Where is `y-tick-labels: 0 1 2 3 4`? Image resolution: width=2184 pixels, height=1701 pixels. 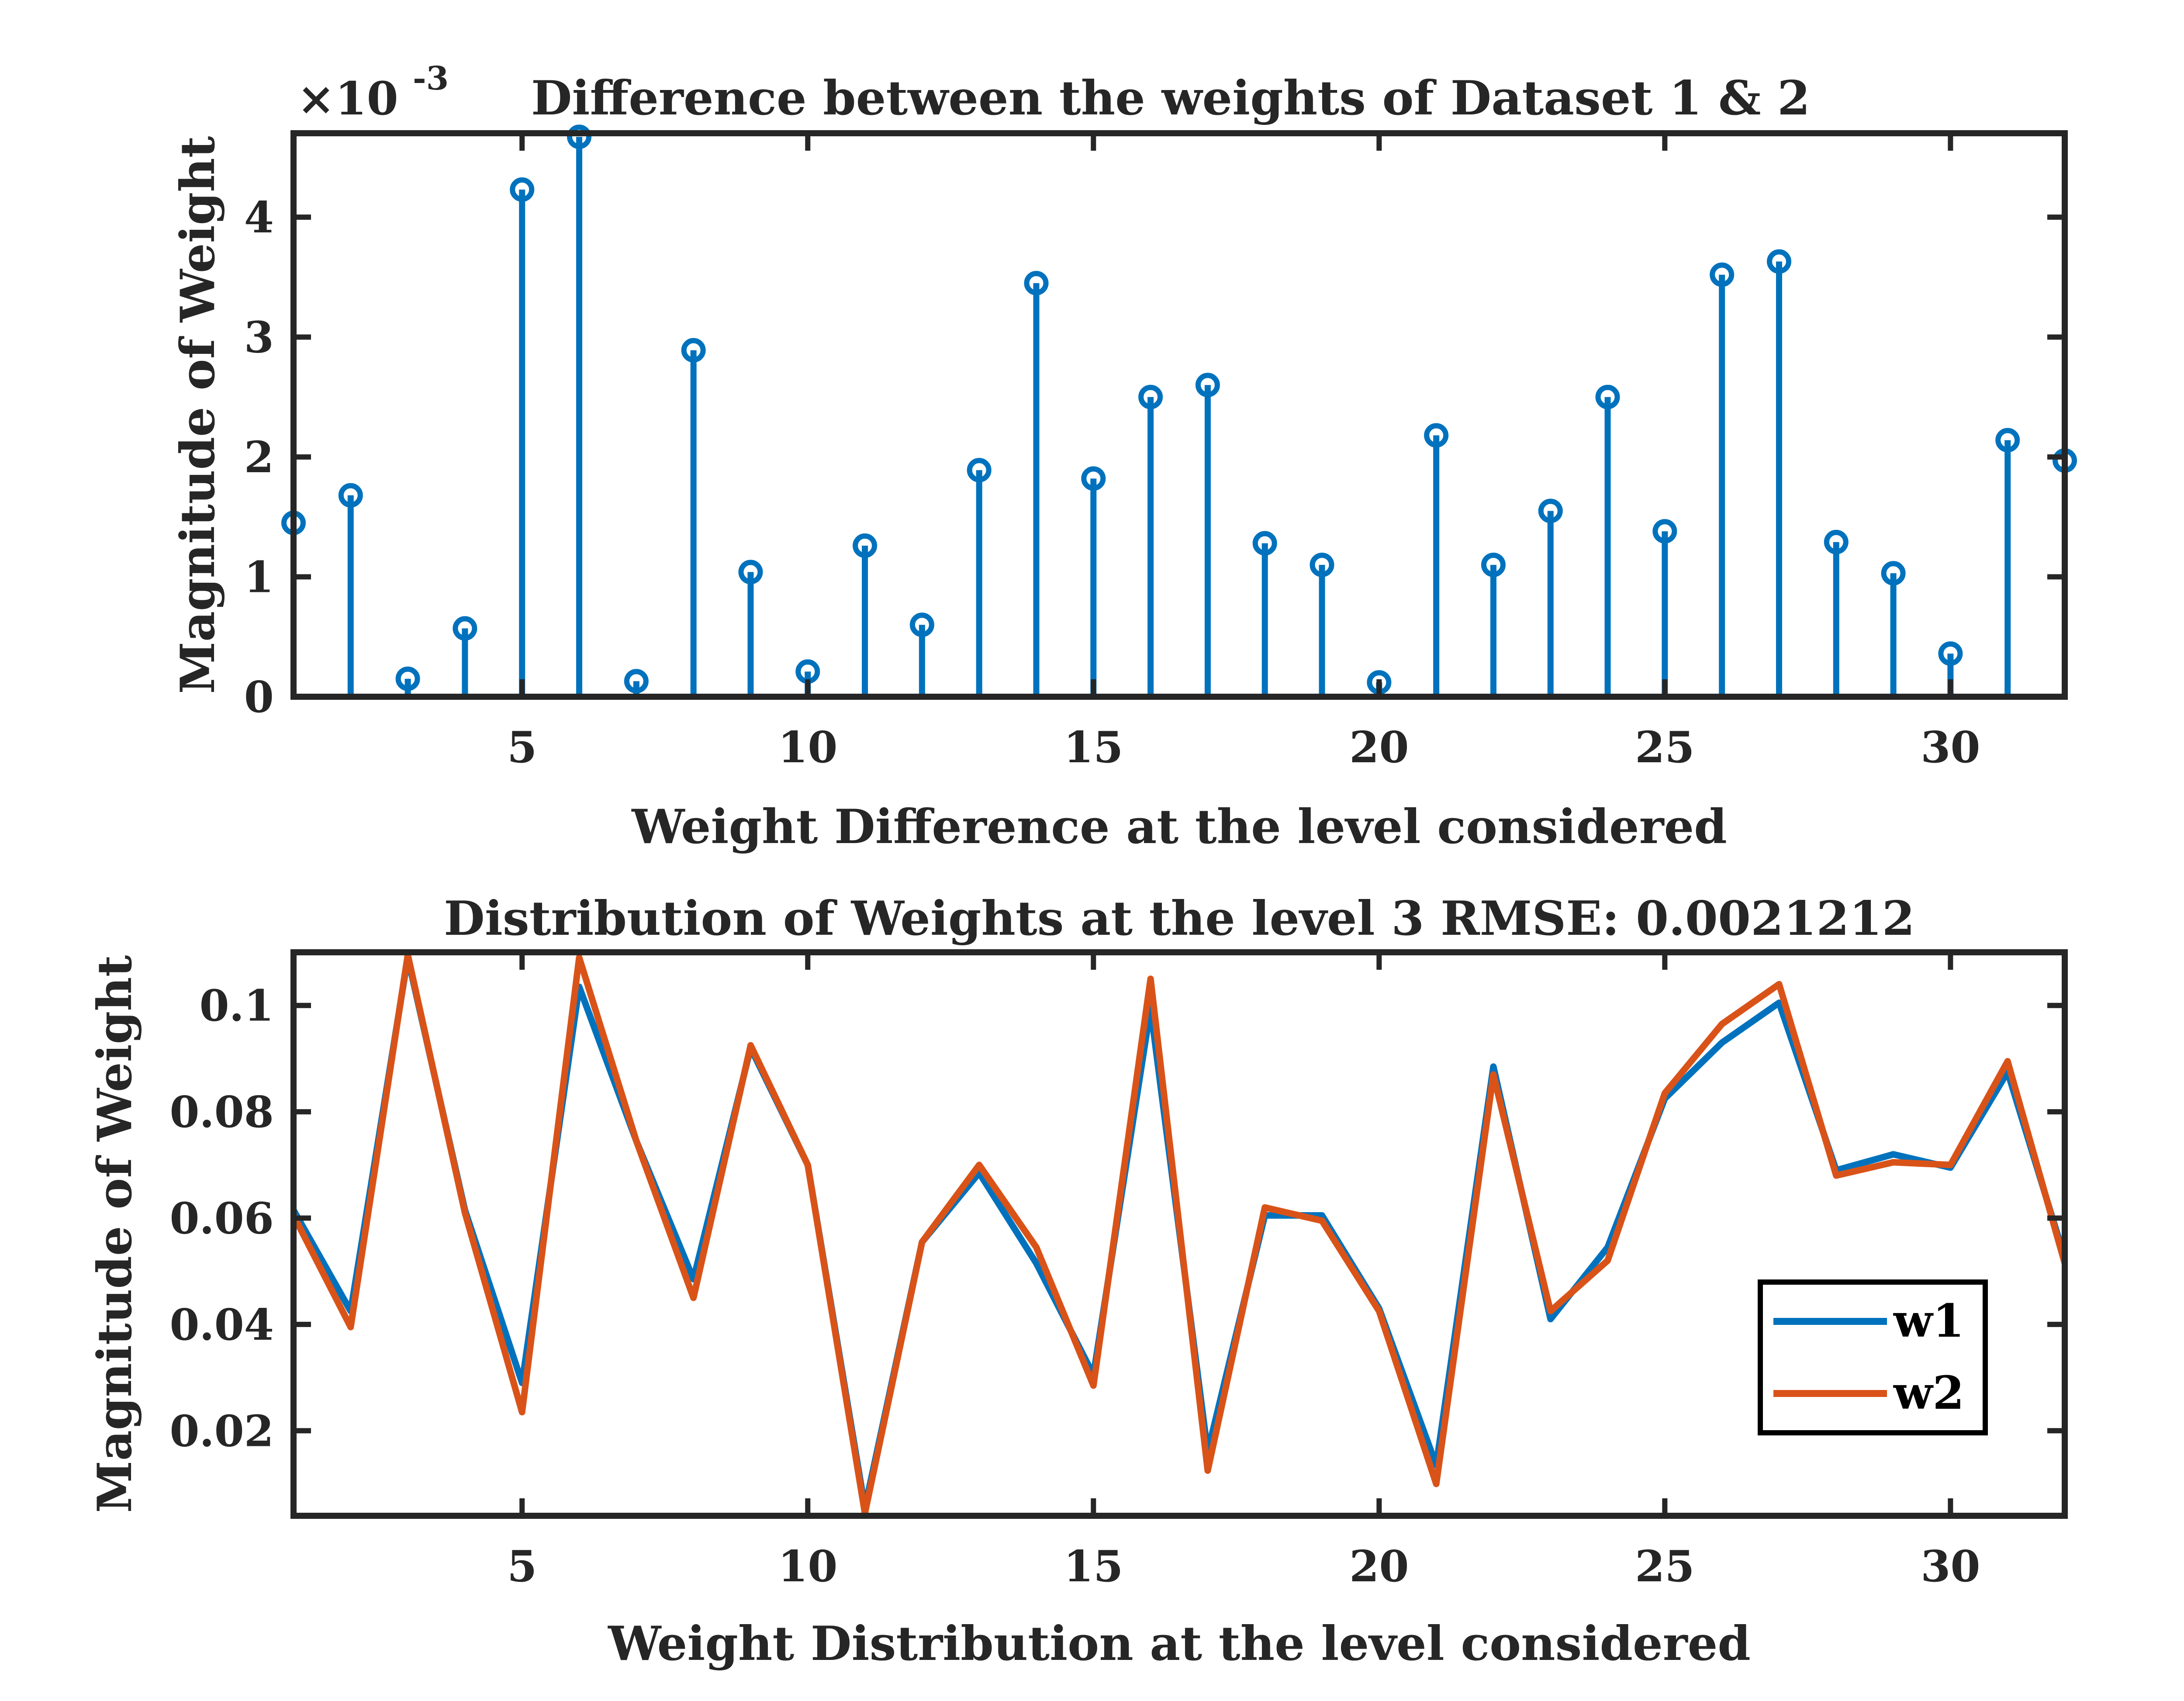
y-tick-labels: 0 1 2 3 4 is located at coordinates (259, 458).